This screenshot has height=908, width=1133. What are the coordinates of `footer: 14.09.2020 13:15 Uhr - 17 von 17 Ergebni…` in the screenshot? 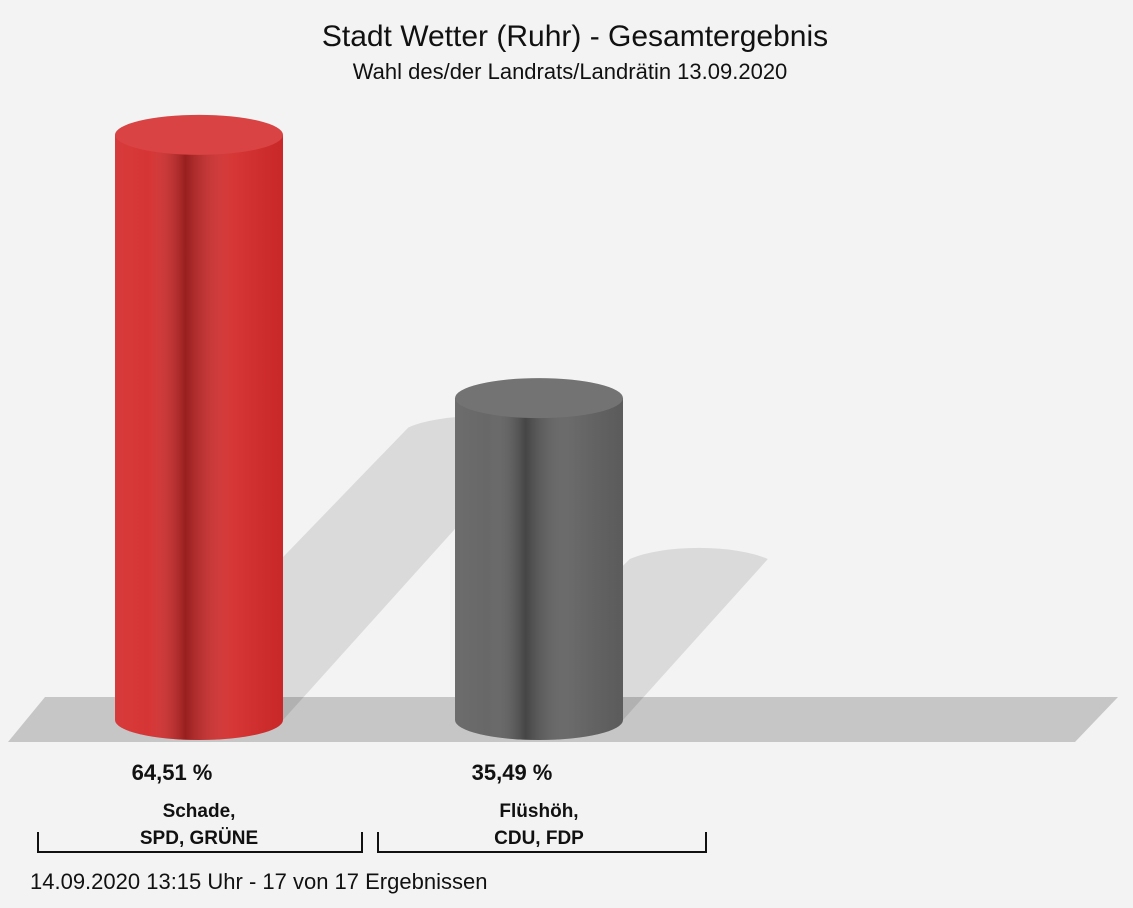 It's located at (258, 881).